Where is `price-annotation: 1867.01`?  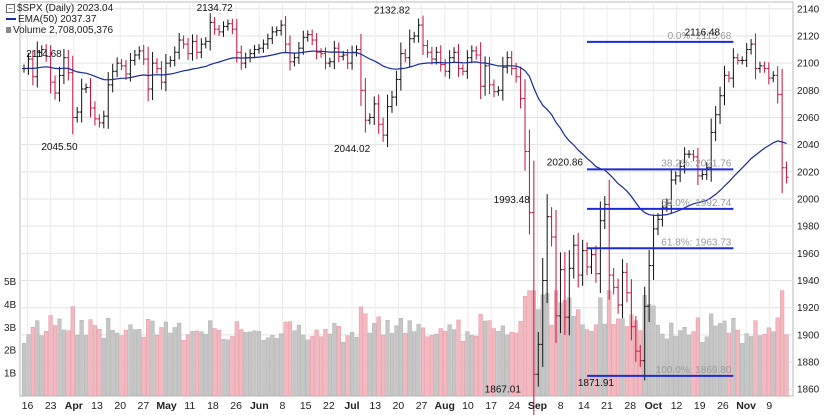
price-annotation: 1867.01 is located at coordinates (503, 390).